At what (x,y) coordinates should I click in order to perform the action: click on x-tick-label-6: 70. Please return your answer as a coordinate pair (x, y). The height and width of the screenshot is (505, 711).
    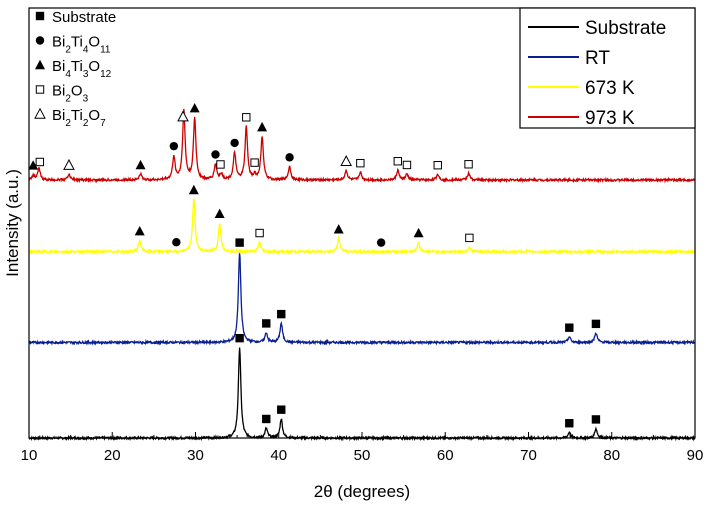
    Looking at the image, I should click on (528, 455).